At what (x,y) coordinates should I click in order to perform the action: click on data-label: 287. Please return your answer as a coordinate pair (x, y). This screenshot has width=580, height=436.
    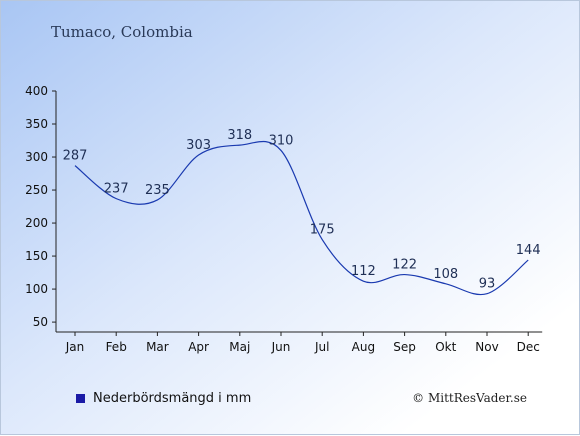
    Looking at the image, I should click on (75, 156).